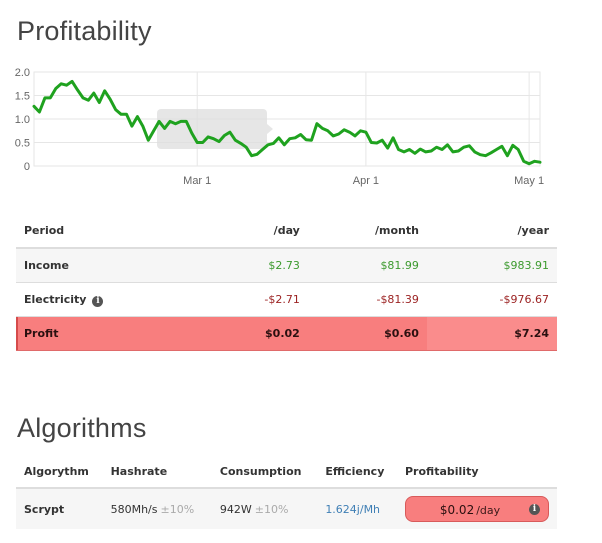  I want to click on y-tick-label: 0.5, so click(22, 144).